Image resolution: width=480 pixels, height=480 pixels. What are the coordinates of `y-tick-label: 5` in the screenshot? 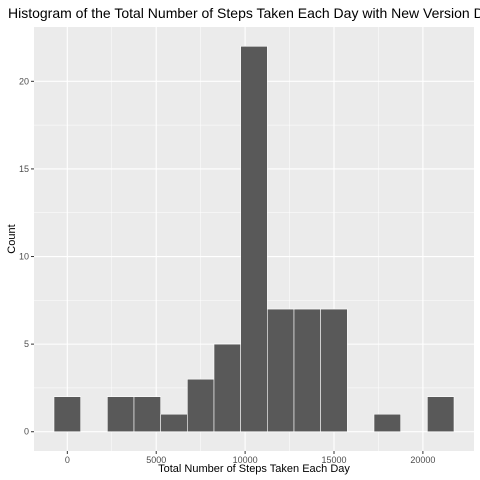 It's located at (26, 344).